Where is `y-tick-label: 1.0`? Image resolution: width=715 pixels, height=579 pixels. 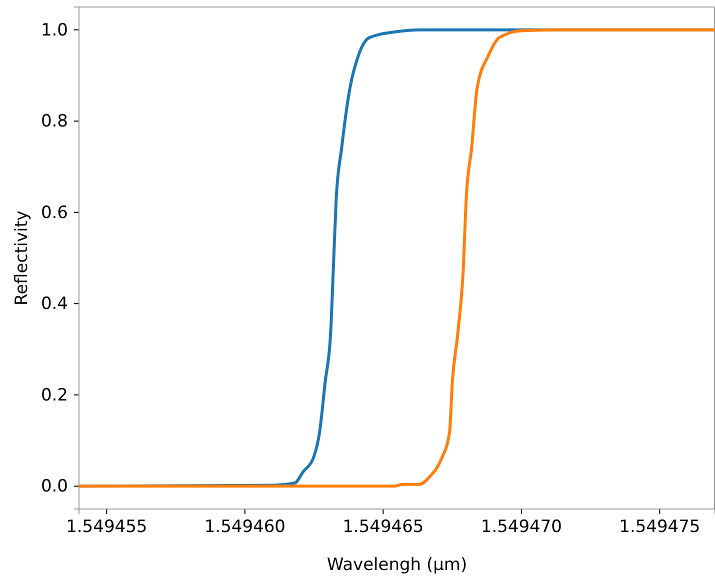 y-tick-label: 1.0 is located at coordinates (54, 30).